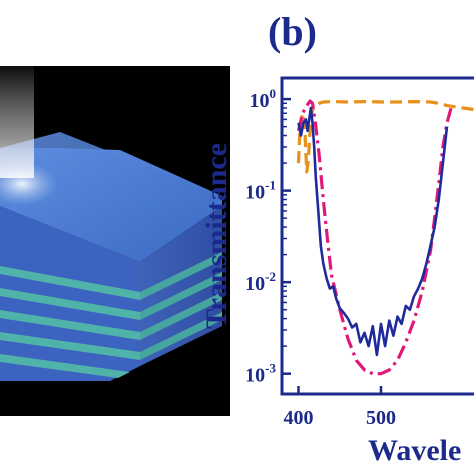 This screenshot has width=474, height=474. Describe the element at coordinates (70, 322) in the screenshot. I see `layer-stripes-front` at that location.